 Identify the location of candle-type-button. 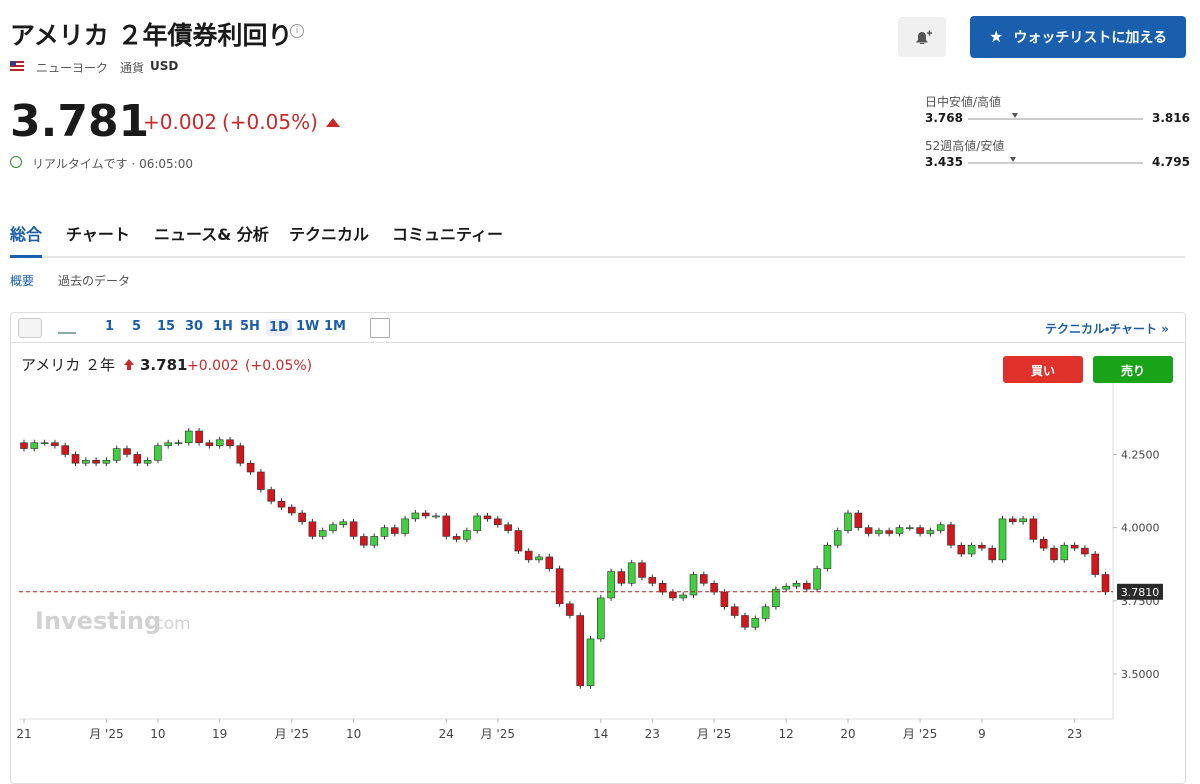
(30, 328).